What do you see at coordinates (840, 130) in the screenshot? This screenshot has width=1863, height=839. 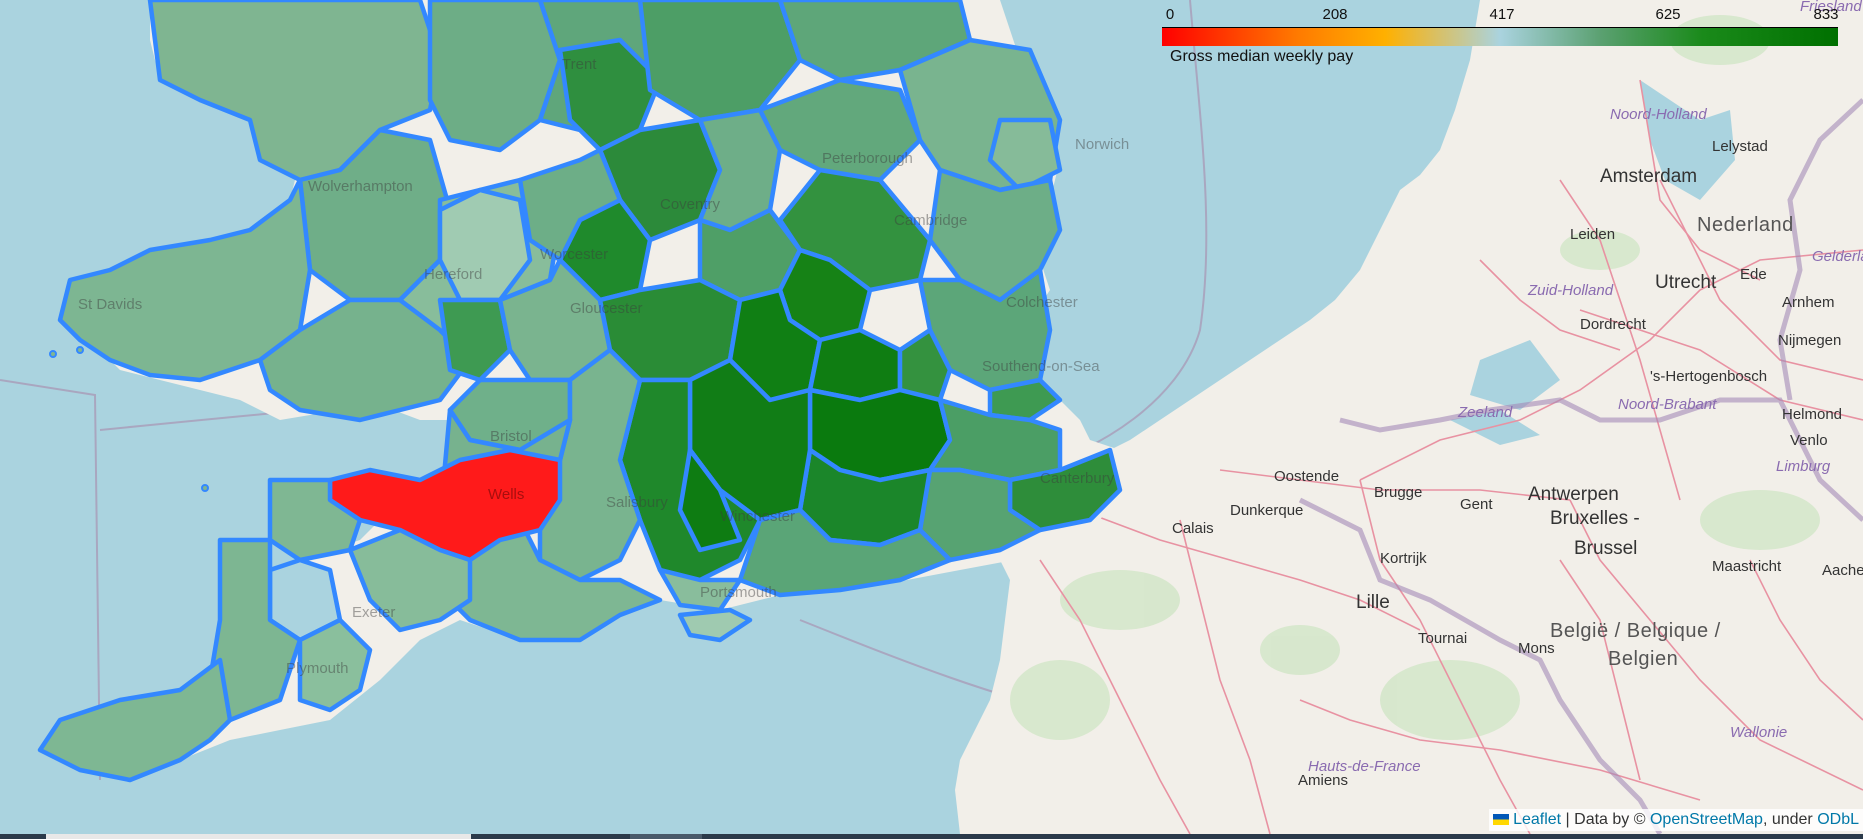 I see `region-peterborough` at bounding box center [840, 130].